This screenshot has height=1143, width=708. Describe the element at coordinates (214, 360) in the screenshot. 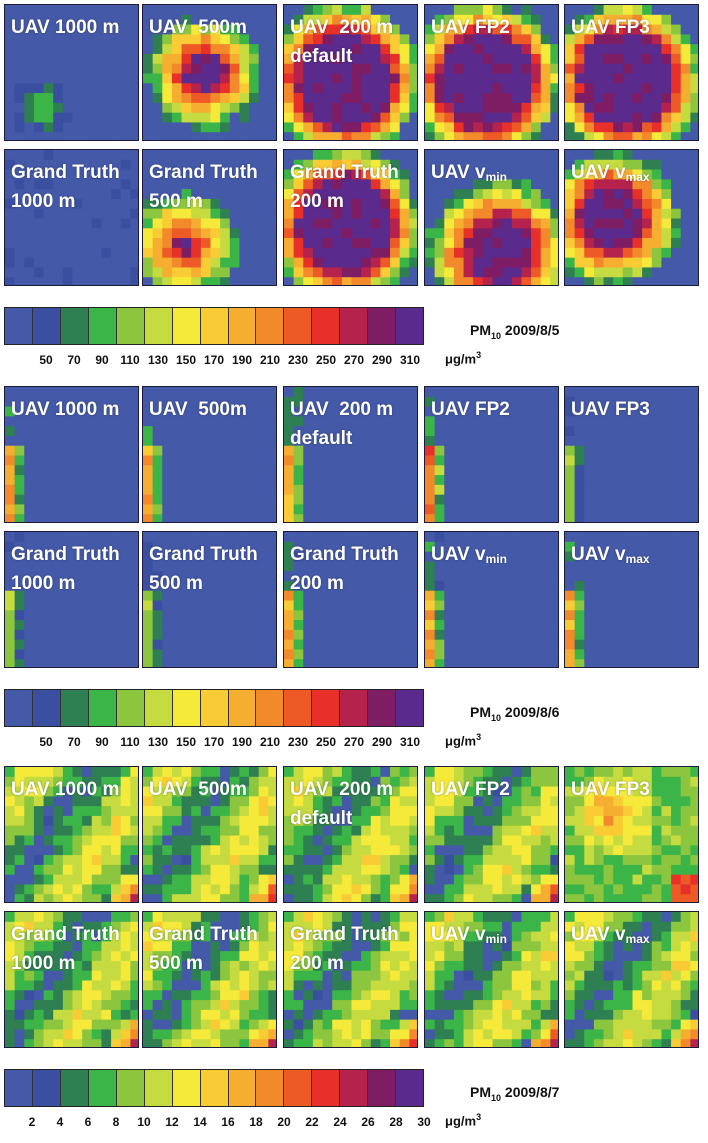

I see `colorbar-tick-label: 170` at that location.